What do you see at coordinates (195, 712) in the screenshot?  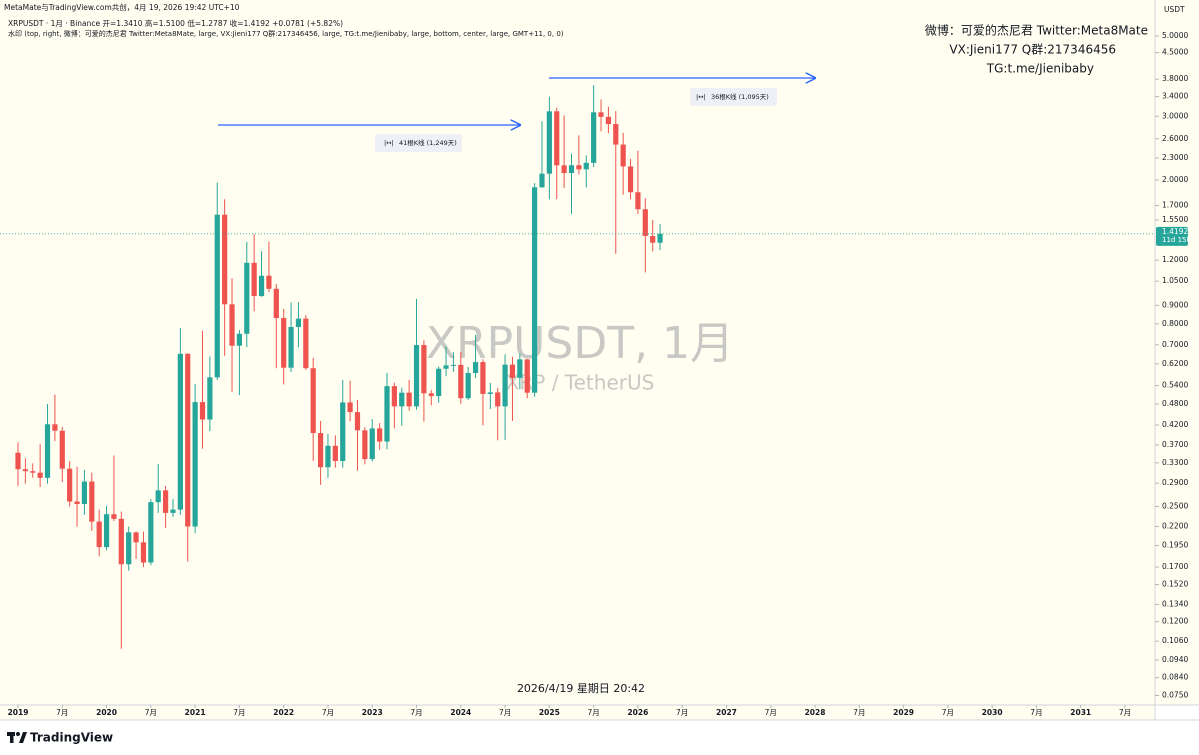 I see `x-tick-label: 2021` at bounding box center [195, 712].